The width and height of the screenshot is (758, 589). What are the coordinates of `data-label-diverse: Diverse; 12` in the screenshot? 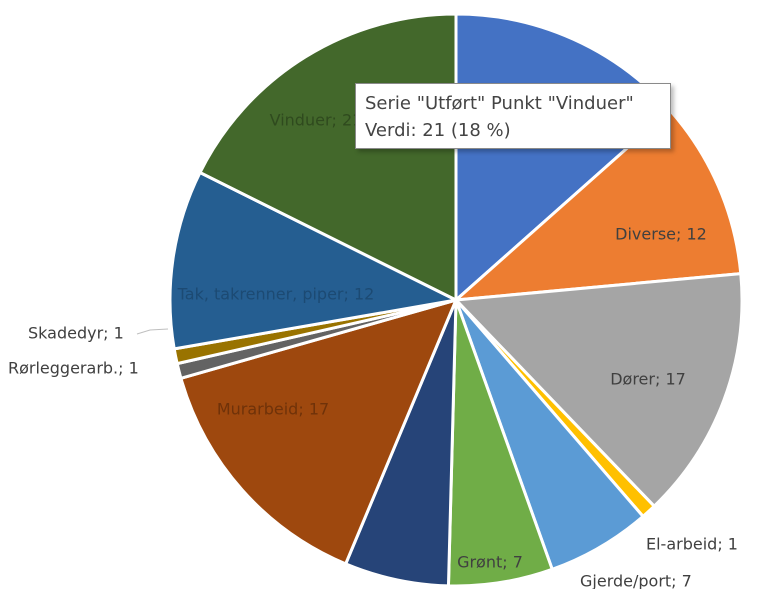 It's located at (661, 234).